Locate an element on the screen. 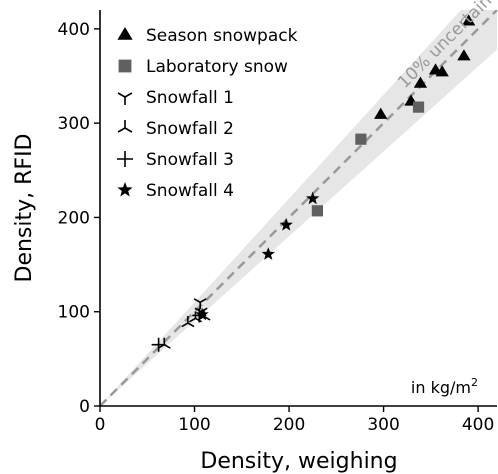 This screenshot has width=498, height=474. unit-label: in kg/m2 is located at coordinates (444, 386).